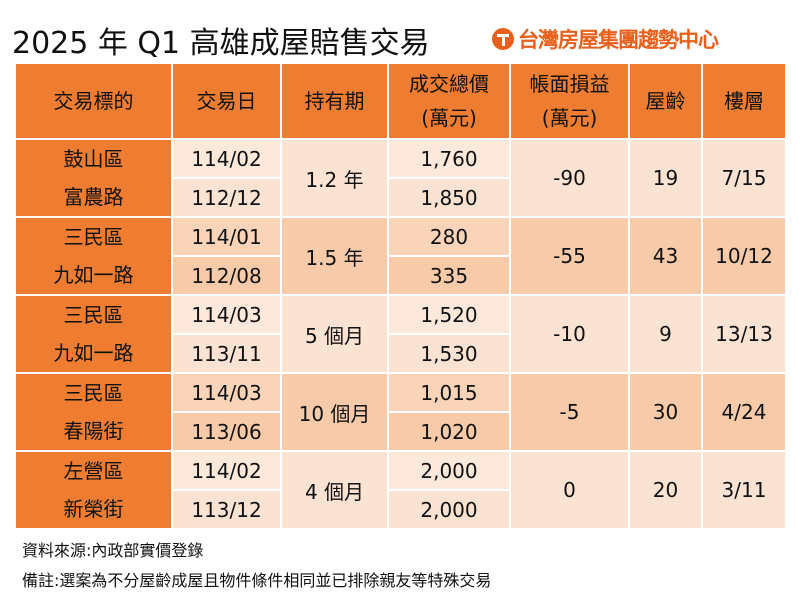 This screenshot has height=600, width=800. I want to click on page-title: 2025 年 Q1 高雄成屋賠售交易, so click(221, 43).